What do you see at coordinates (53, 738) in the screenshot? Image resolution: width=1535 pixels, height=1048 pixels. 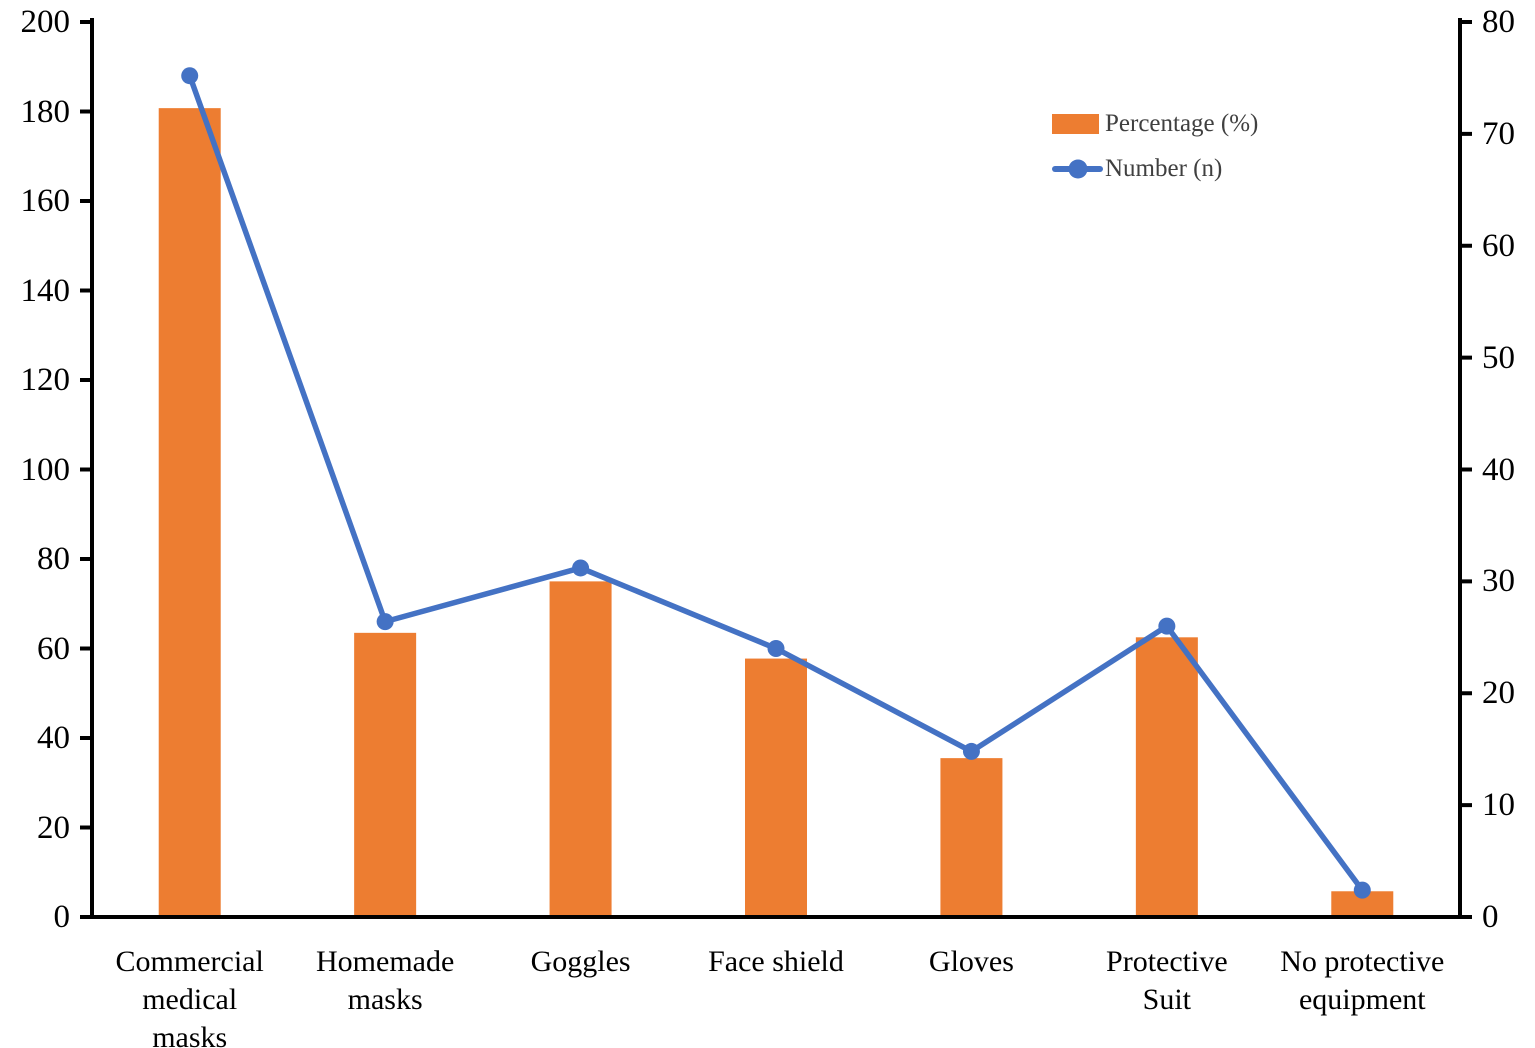 I see `left-axis-tick-label: 40` at bounding box center [53, 738].